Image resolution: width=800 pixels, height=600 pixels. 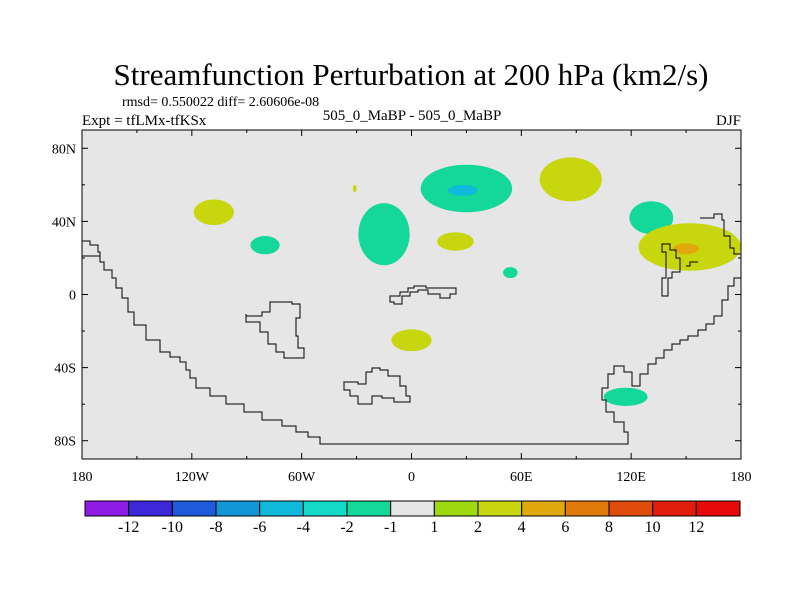 I want to click on colorbar-label: -6, so click(x=259, y=527).